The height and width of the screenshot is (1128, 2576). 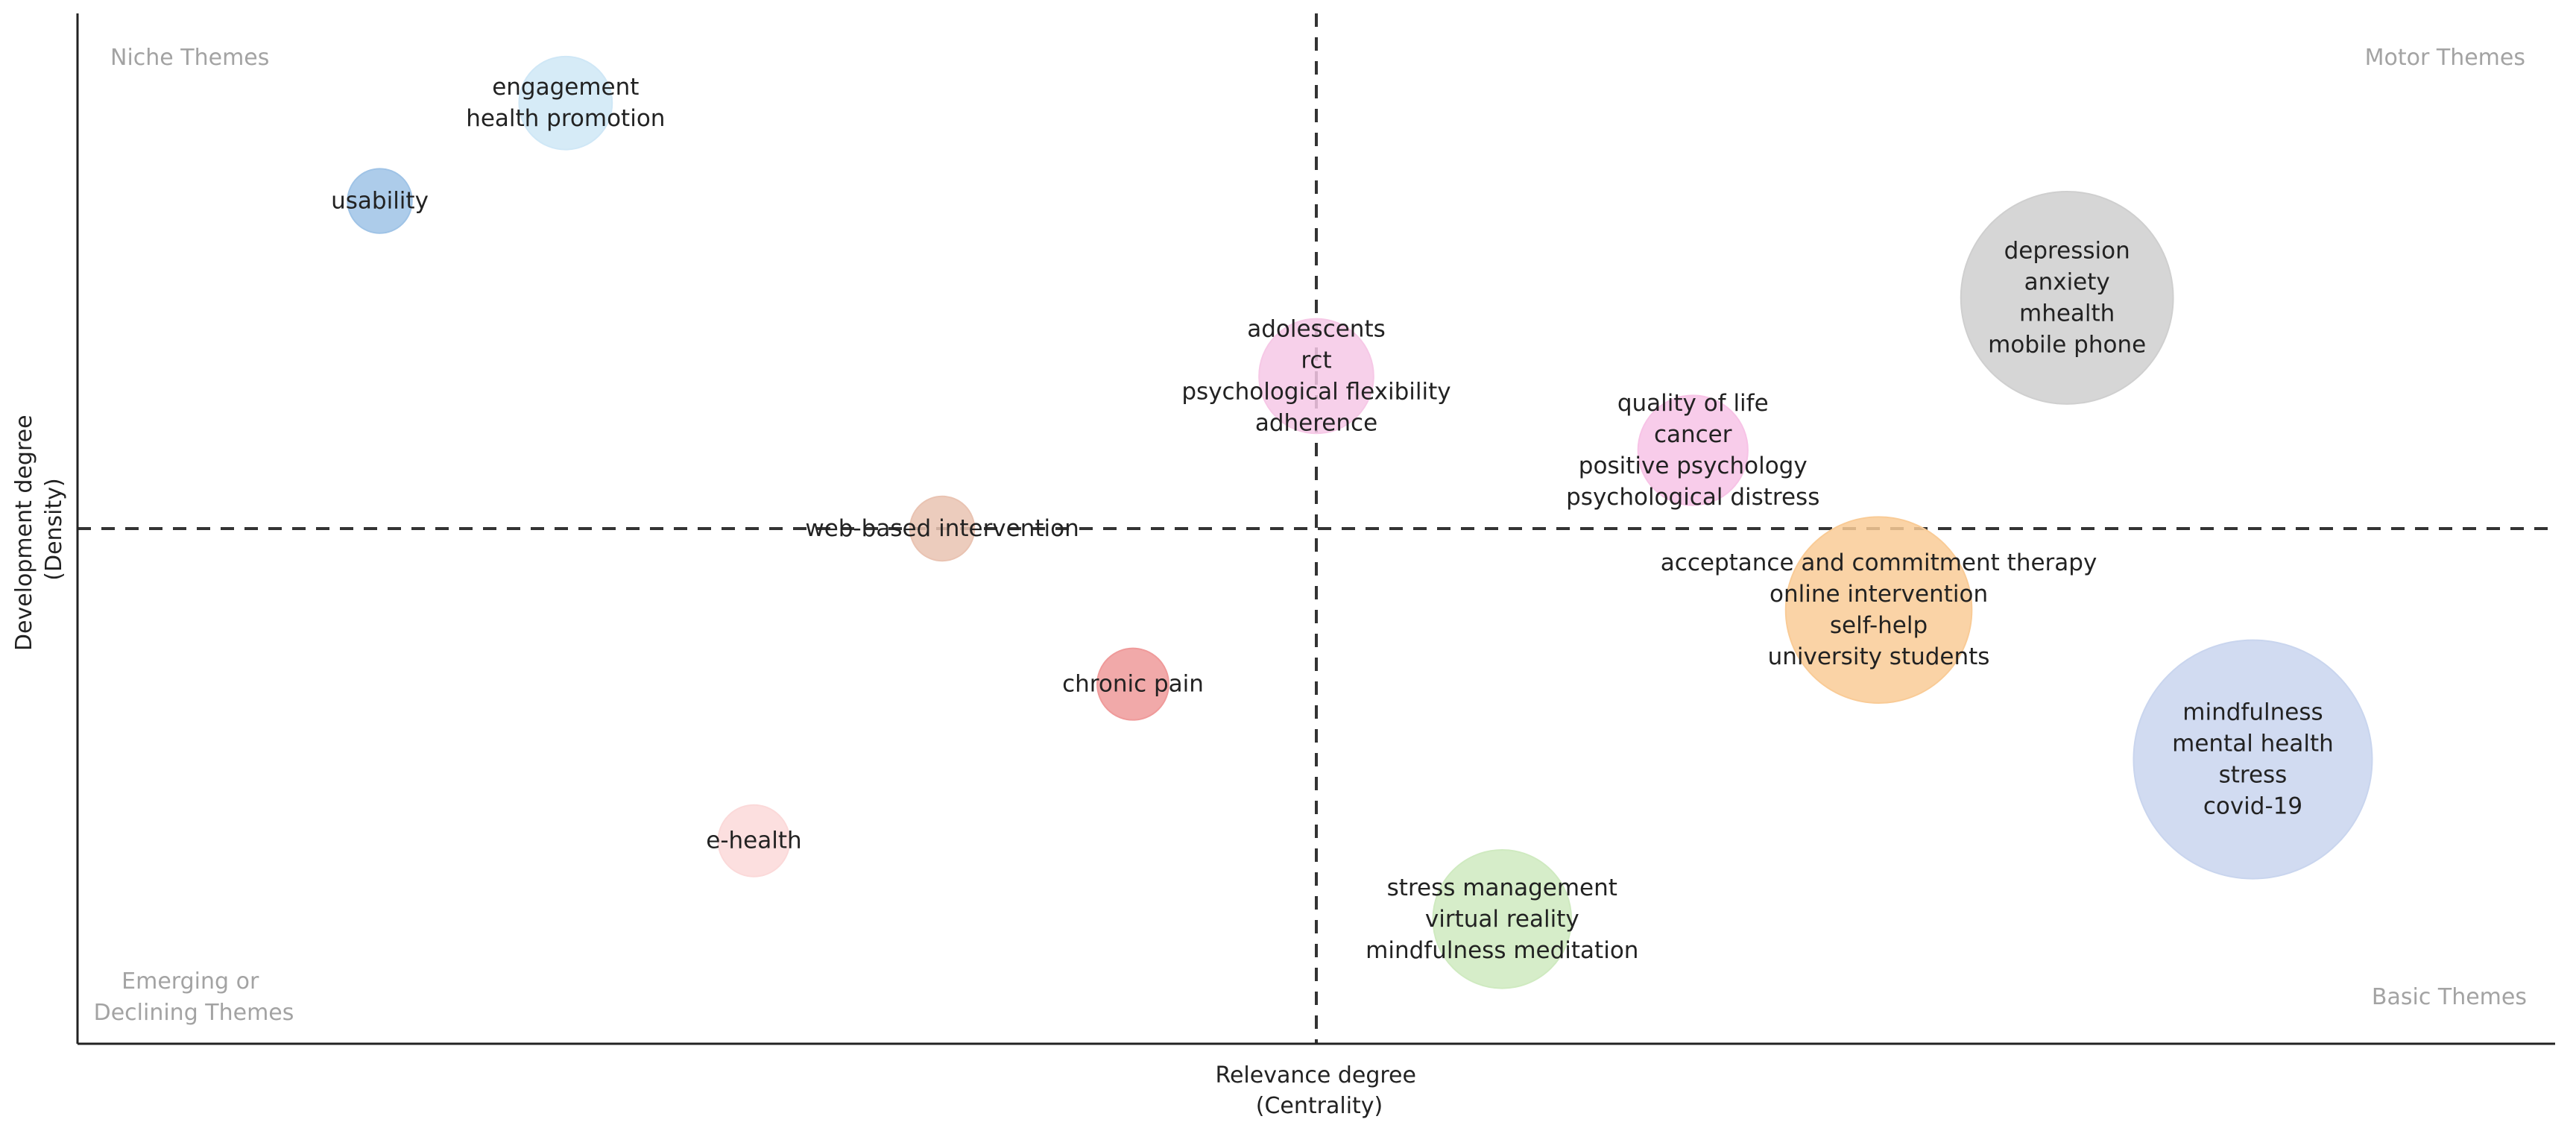 I want to click on cluster-term: acceptance and commitment therapy, so click(x=1879, y=562).